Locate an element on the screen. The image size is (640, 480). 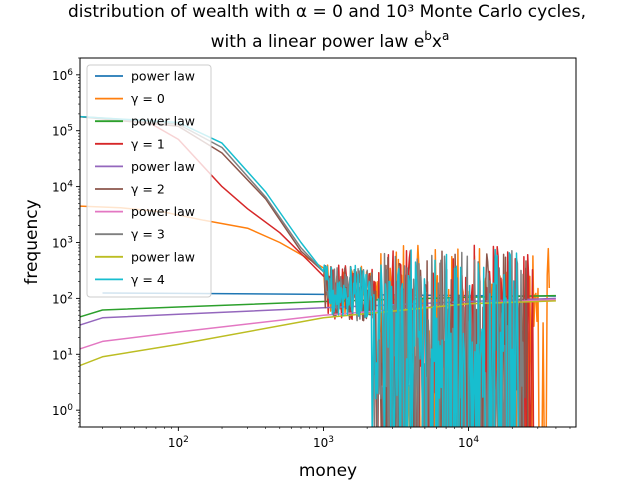
y-tick-label: 106 is located at coordinates (62, 75).